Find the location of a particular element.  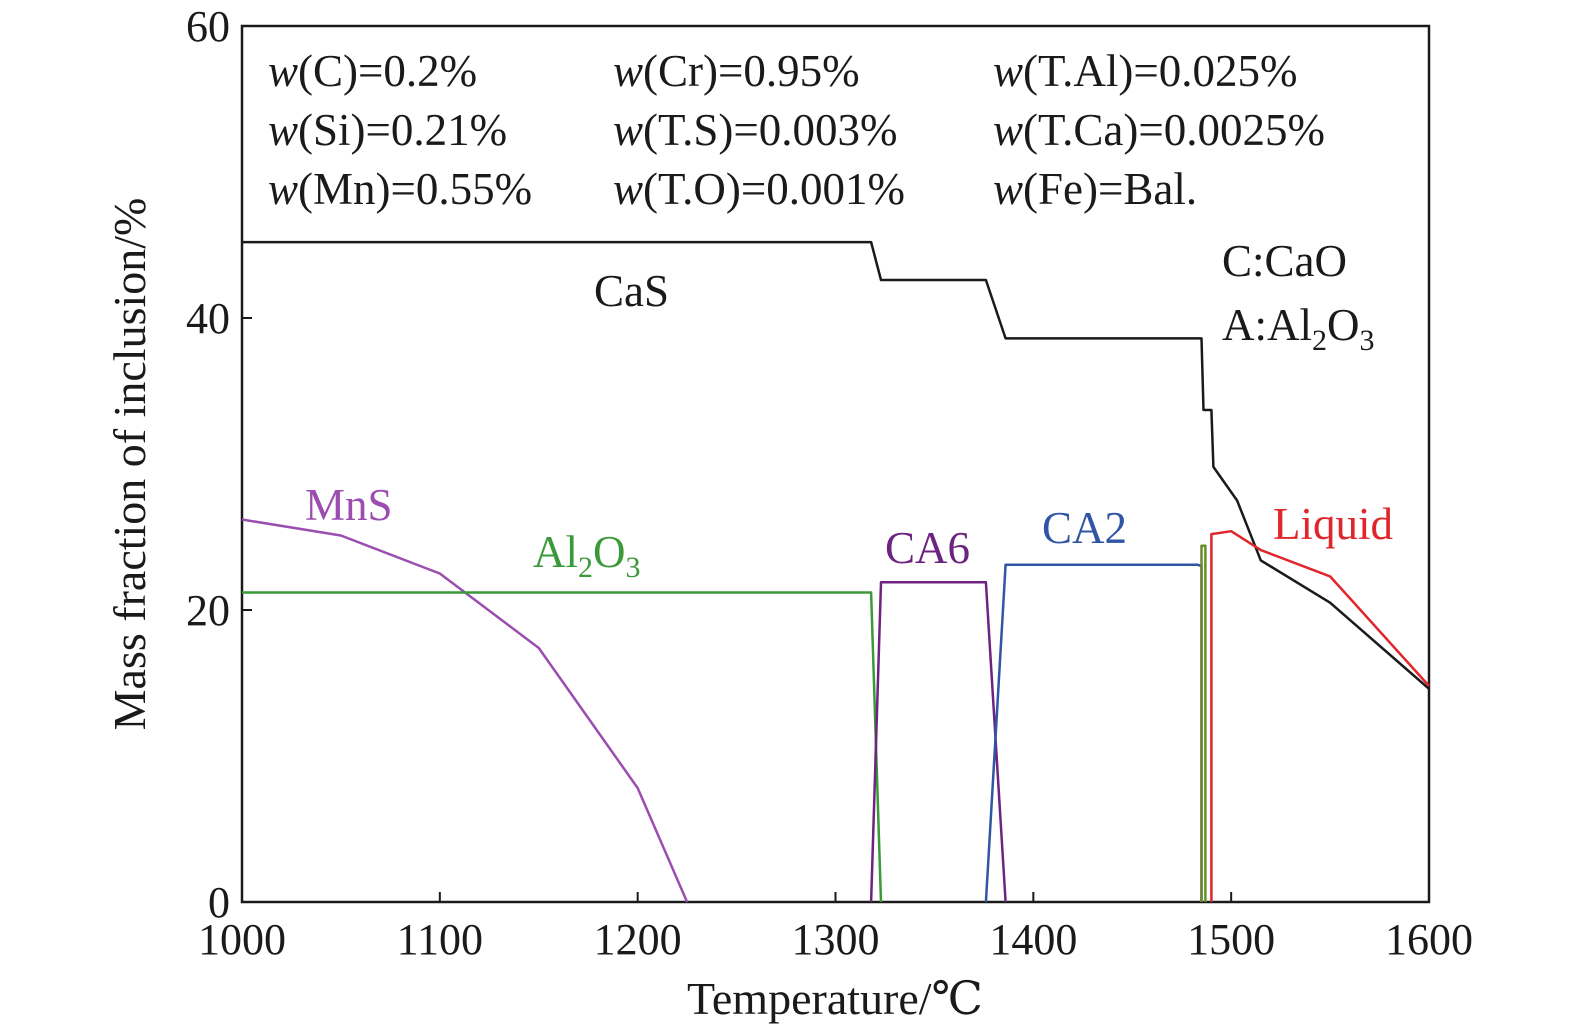

series-label-mns: MnS is located at coordinates (349, 505).